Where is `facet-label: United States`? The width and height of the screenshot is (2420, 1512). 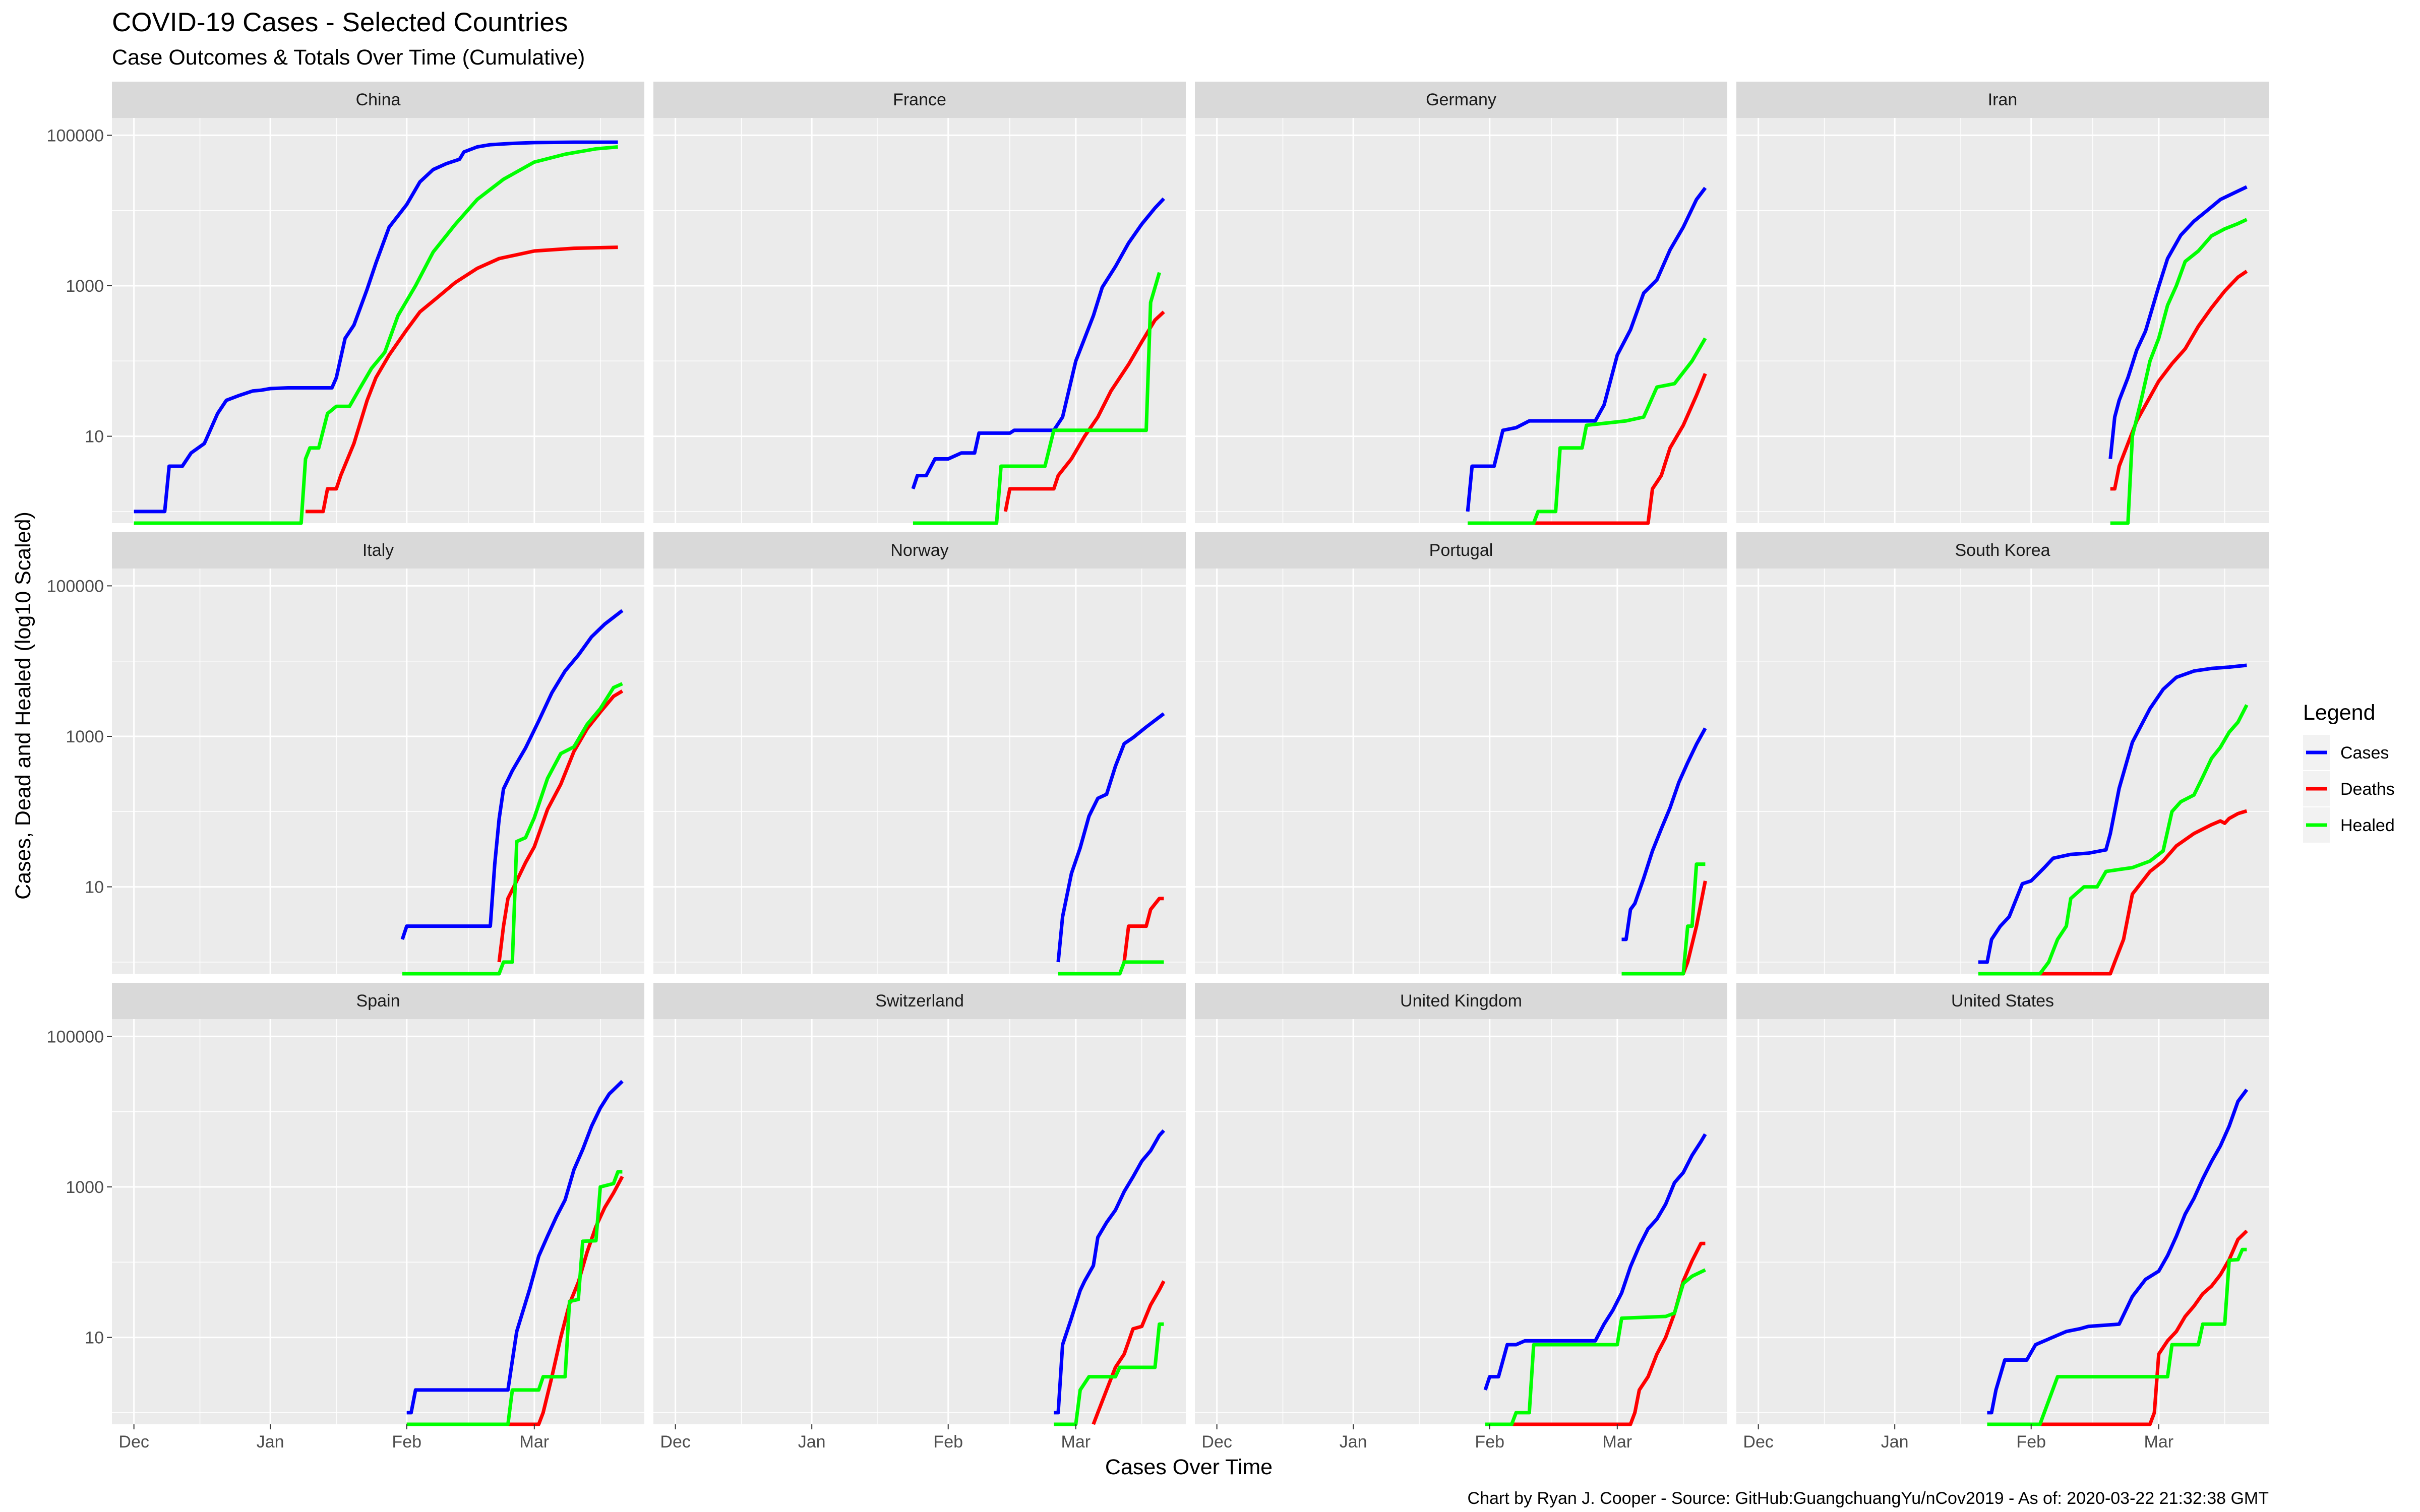
facet-label: United States is located at coordinates (2002, 1001).